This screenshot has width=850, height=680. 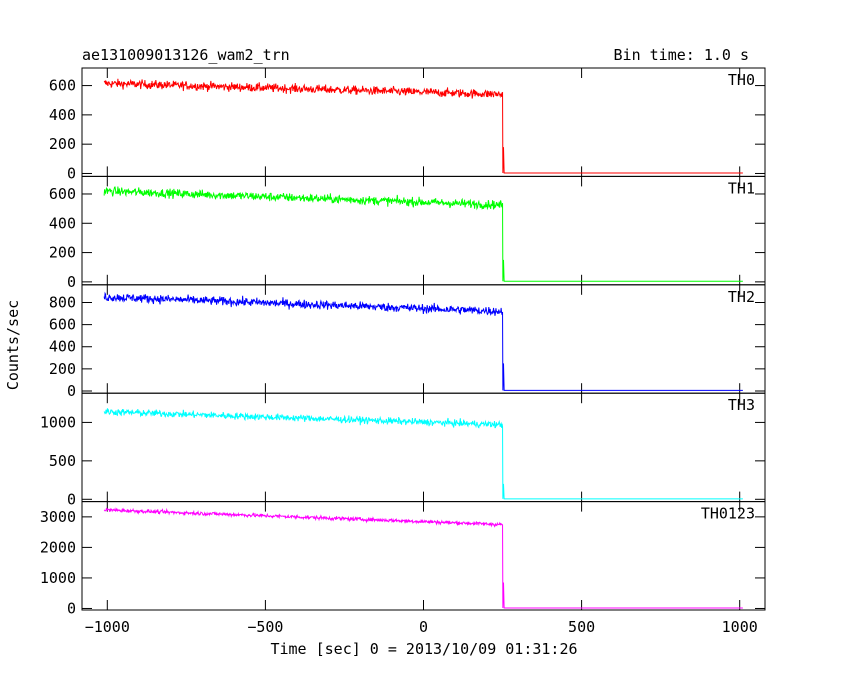 I want to click on panel-th2: 0 200 400 600 800 TH2, so click(x=407, y=342).